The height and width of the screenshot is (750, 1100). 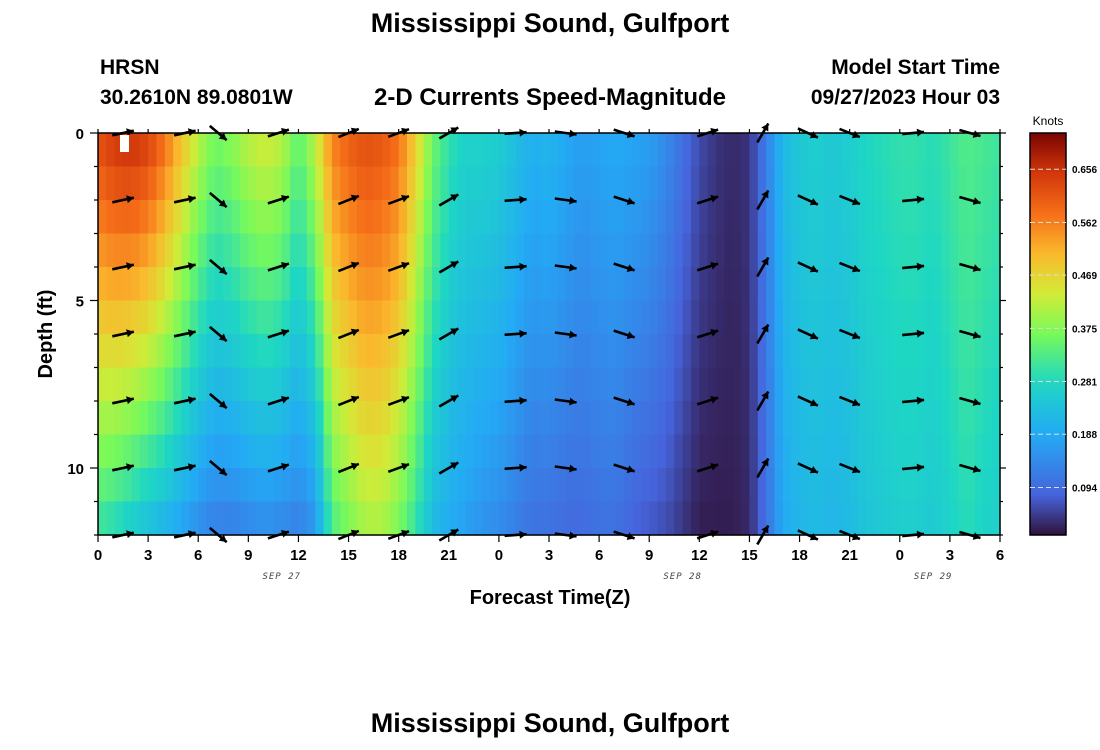 I want to click on chart-title: Mississippi Sound, Gulfport, so click(x=550, y=23).